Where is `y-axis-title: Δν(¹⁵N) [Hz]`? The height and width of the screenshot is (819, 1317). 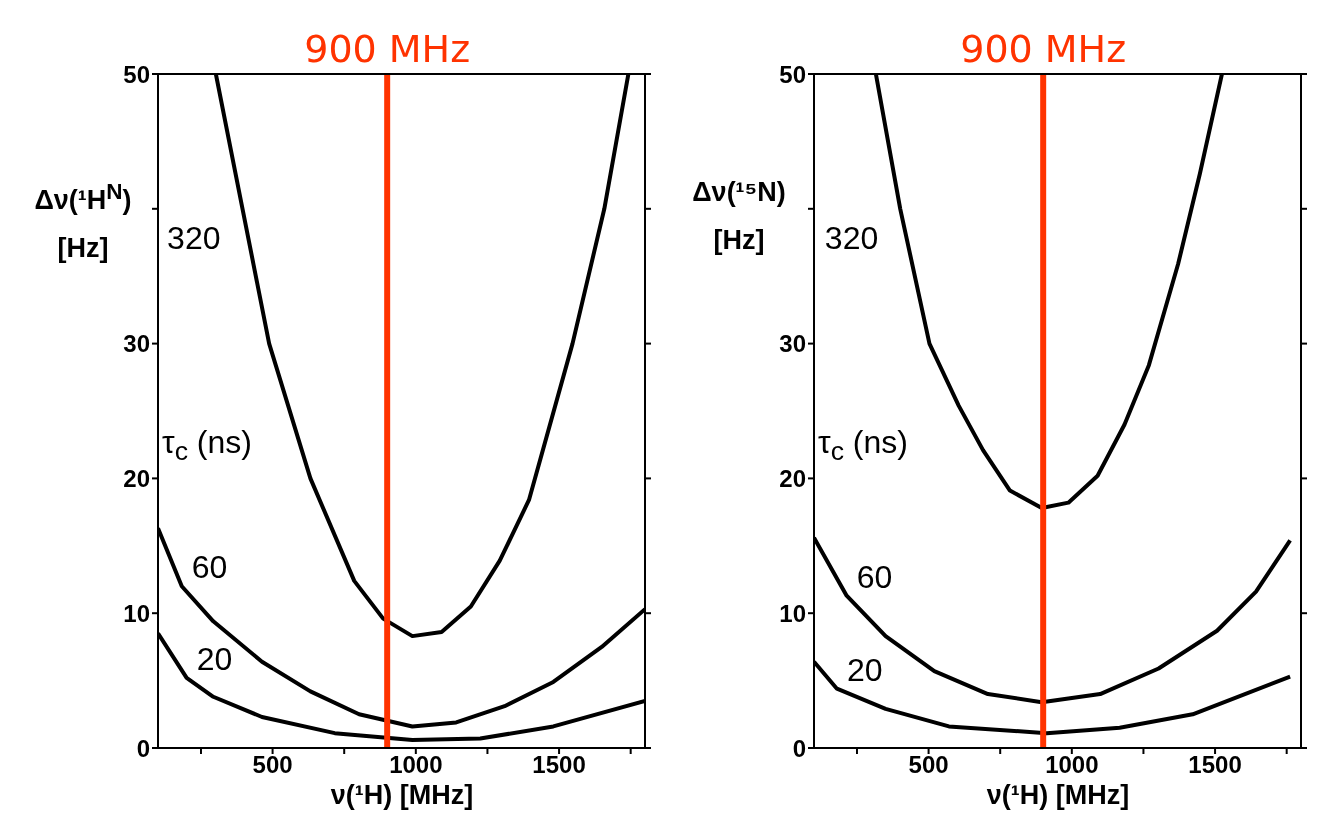
y-axis-title: Δν(¹⁵N) [Hz] is located at coordinates (739, 216).